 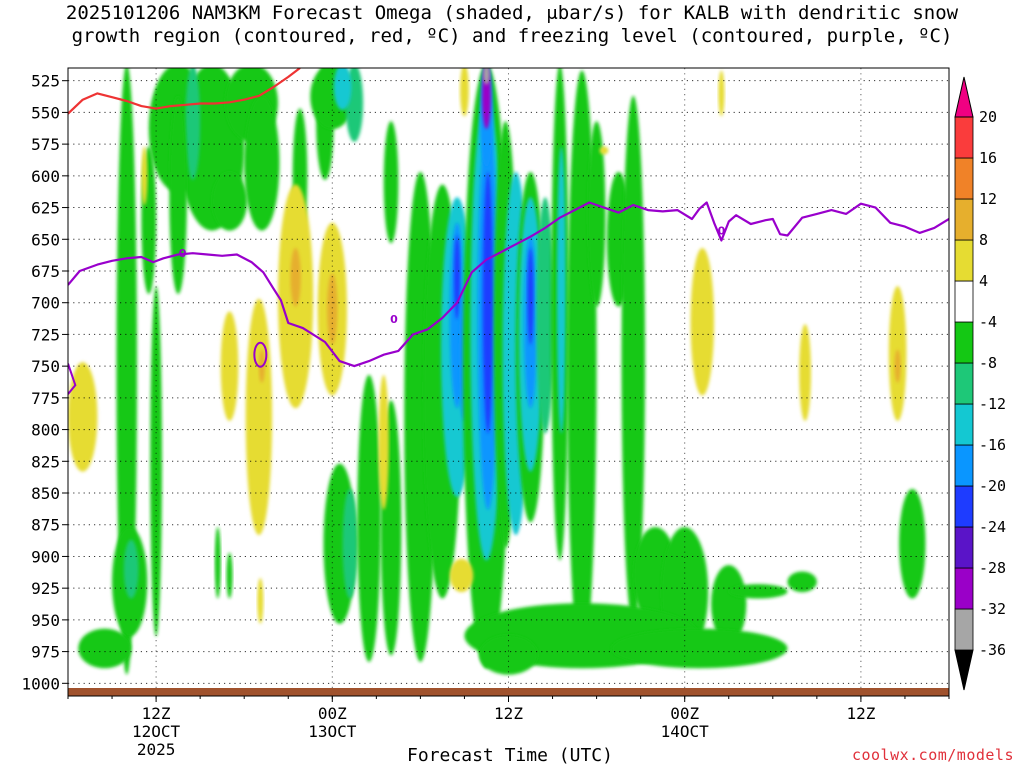 What do you see at coordinates (860, 713) in the screenshot?
I see `x-tick-label-54-1: 12Z` at bounding box center [860, 713].